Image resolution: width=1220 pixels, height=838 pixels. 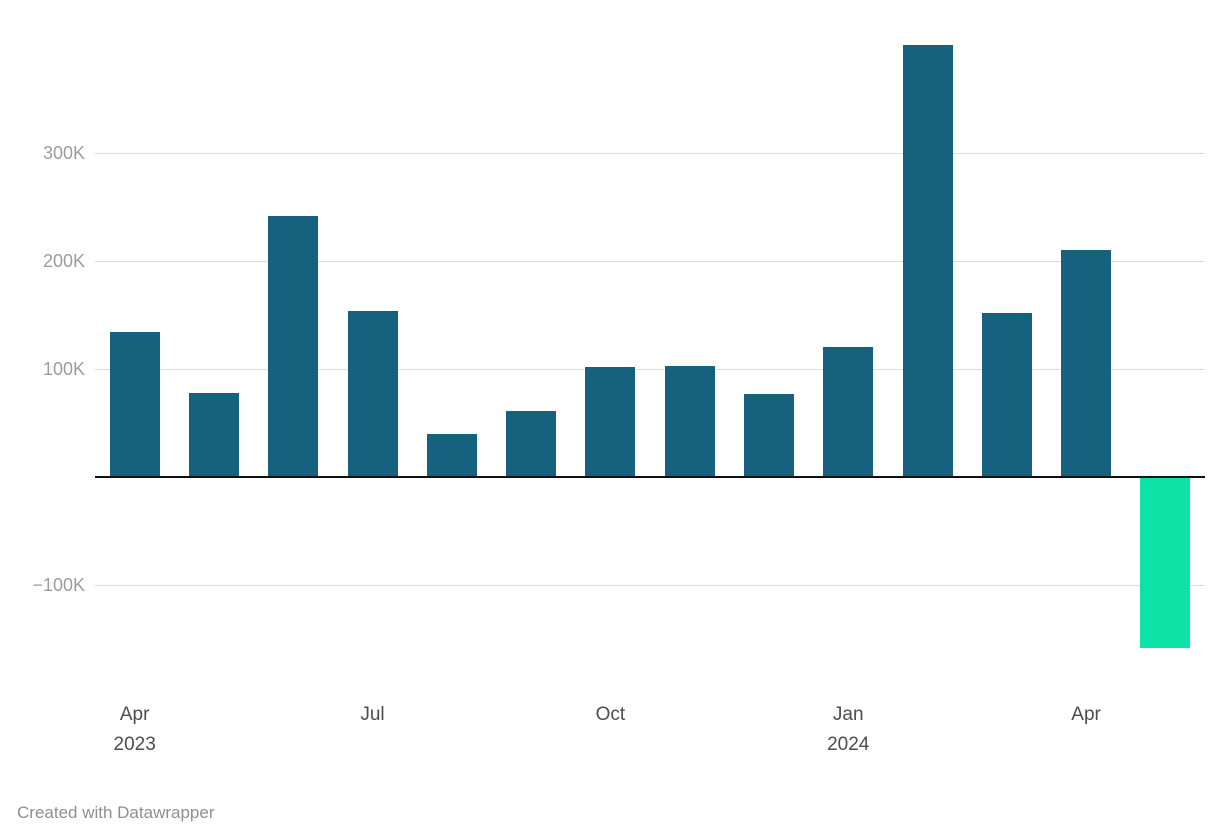 What do you see at coordinates (650, 477) in the screenshot?
I see `zero-baseline` at bounding box center [650, 477].